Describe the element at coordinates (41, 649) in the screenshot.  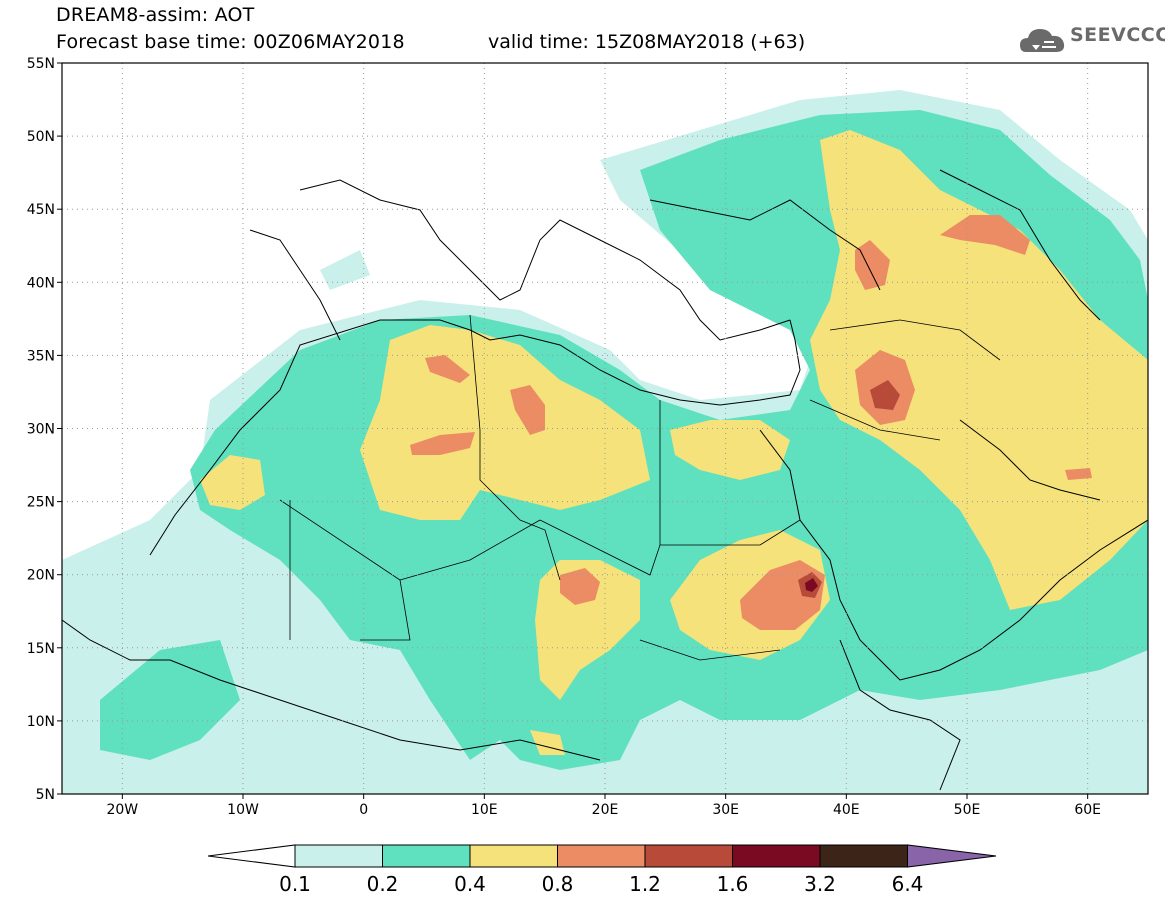
I see `lat-tick-label: 15N` at that location.